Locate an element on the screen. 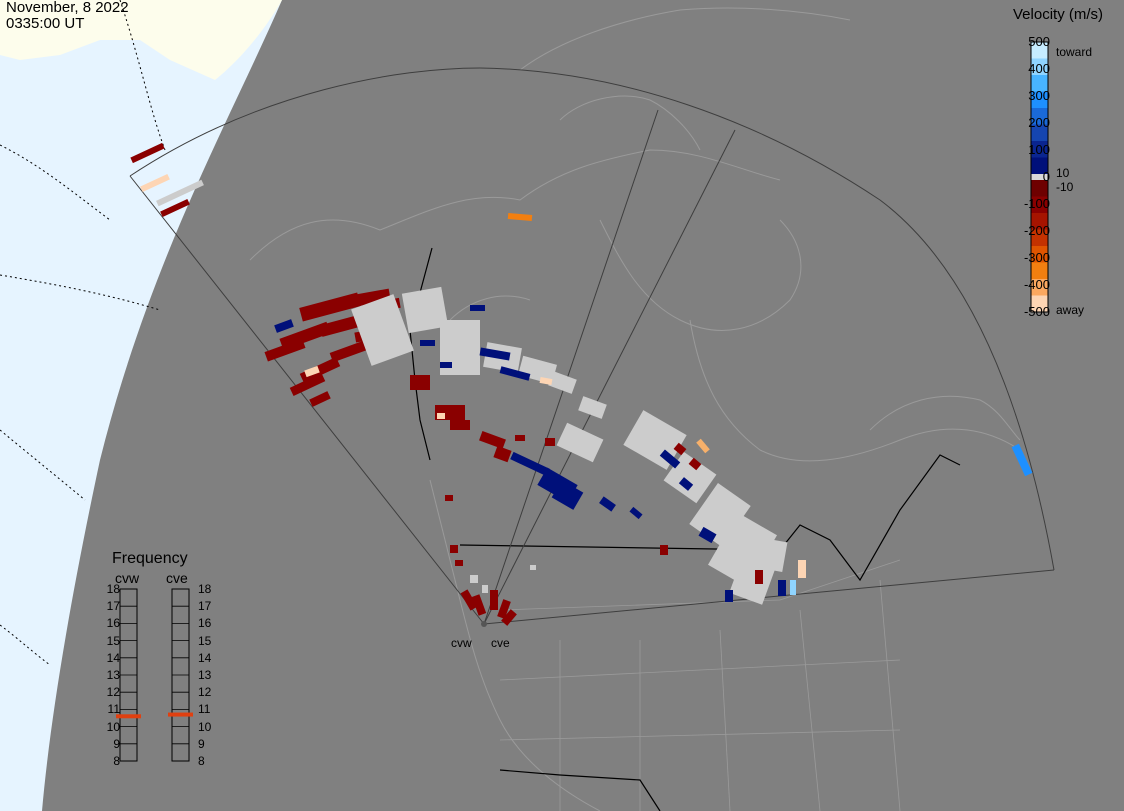 The width and height of the screenshot is (1124, 811). frequency-scale-label: 9 is located at coordinates (201, 743).